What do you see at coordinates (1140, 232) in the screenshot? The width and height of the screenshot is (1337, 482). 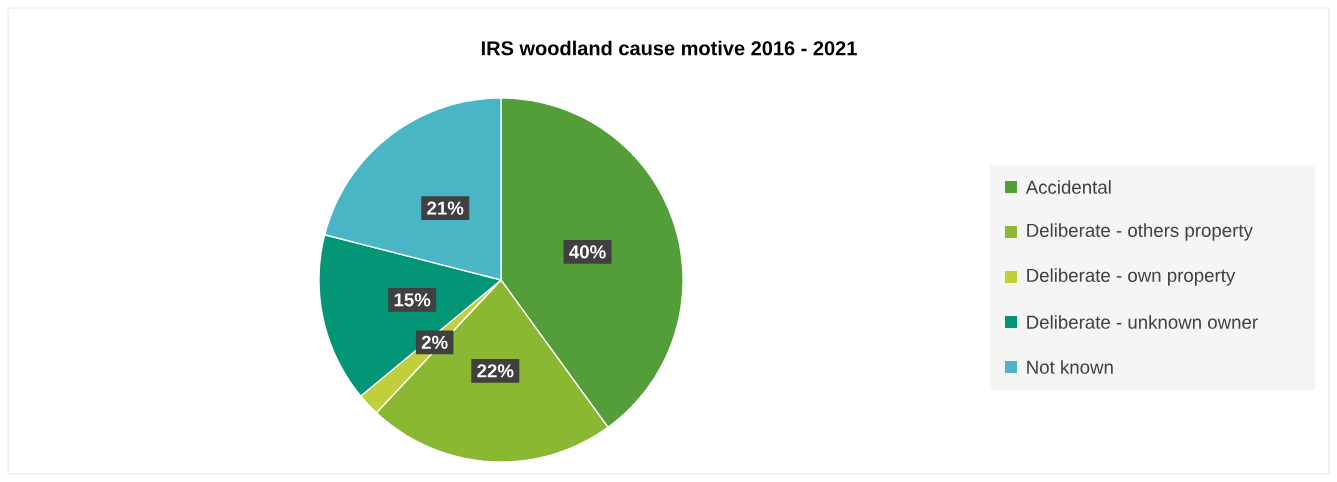 I see `legend-label: Deliberate - others property` at bounding box center [1140, 232].